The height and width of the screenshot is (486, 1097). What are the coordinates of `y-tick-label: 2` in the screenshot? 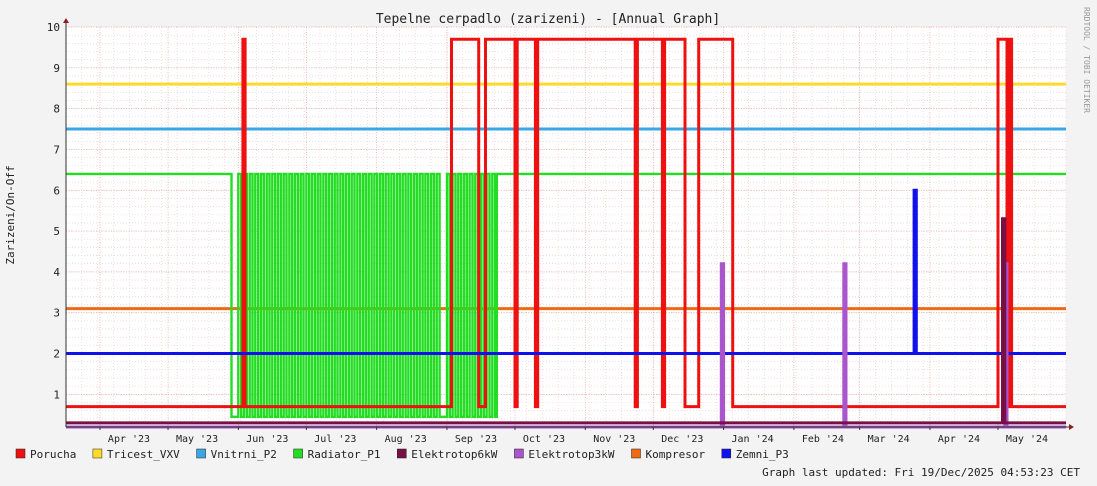 It's located at (56, 354).